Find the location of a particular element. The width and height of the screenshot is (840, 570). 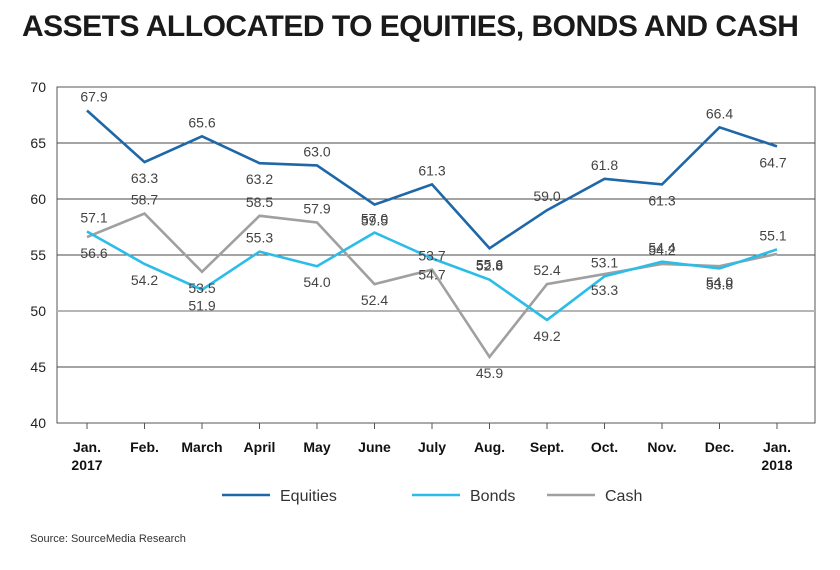

data-label-bonds: 52.8 is located at coordinates (489, 266).